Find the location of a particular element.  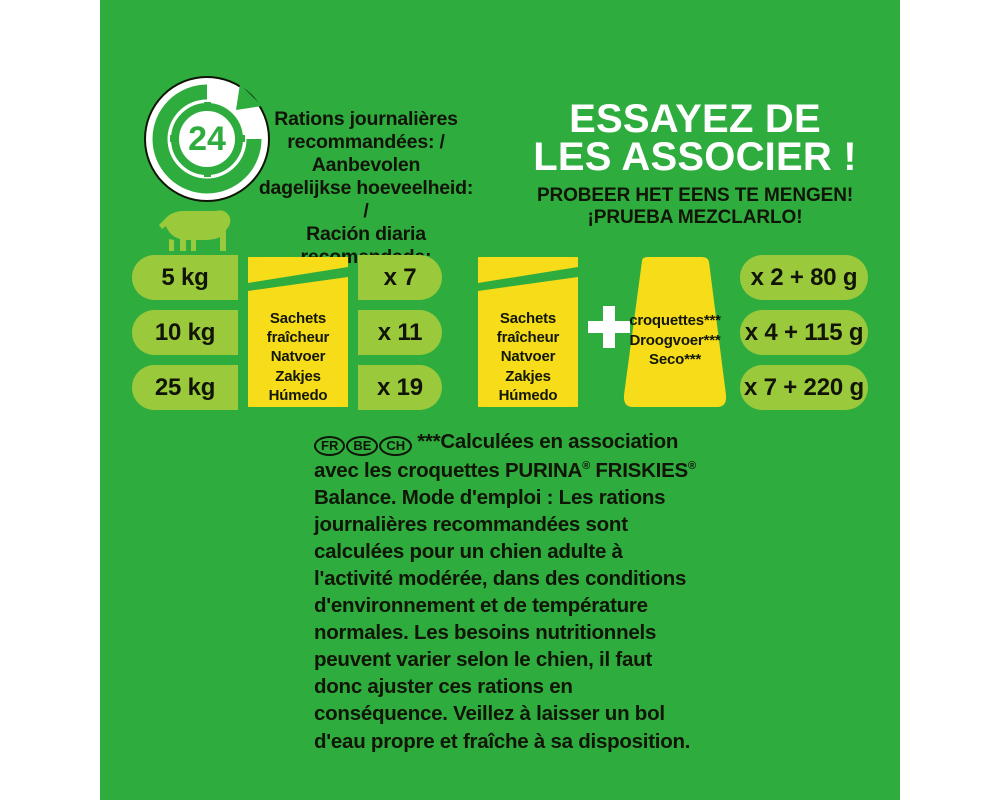

footnote-registered-1: ® is located at coordinates (586, 466).